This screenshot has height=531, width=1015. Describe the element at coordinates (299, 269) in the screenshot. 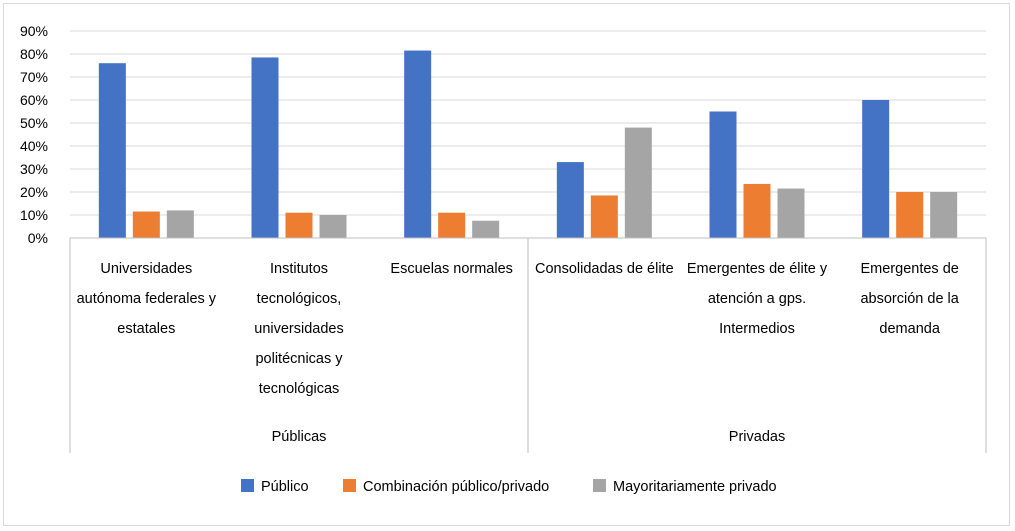

I see `category-label: Institutos` at that location.